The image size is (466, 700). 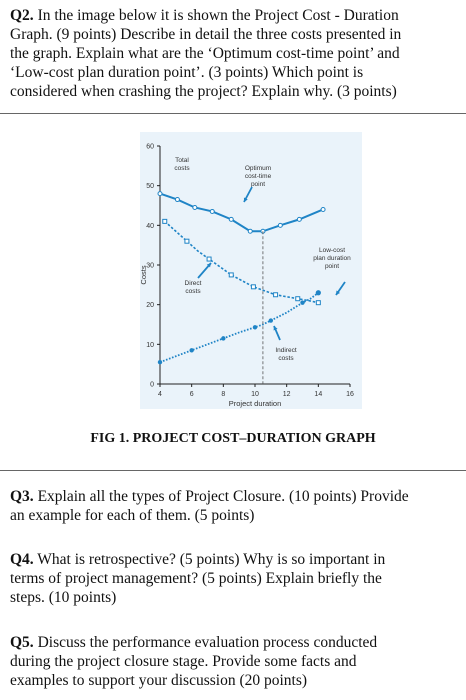 I want to click on annotation-line: plan duration, so click(x=332, y=258).